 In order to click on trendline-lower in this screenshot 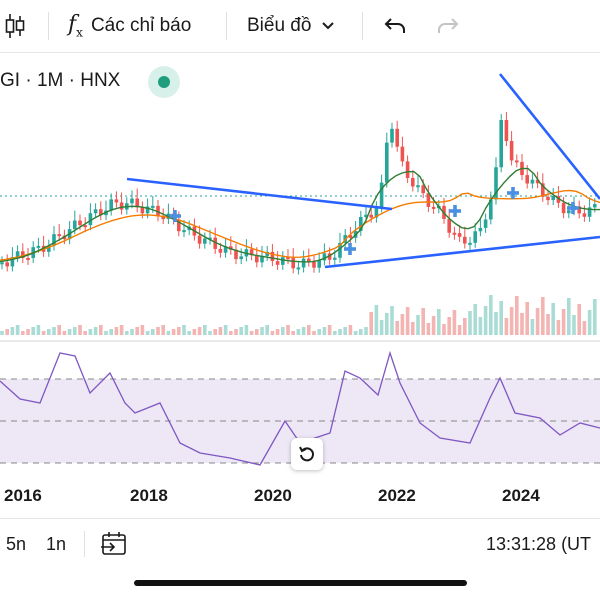, I will do `click(462, 252)`.